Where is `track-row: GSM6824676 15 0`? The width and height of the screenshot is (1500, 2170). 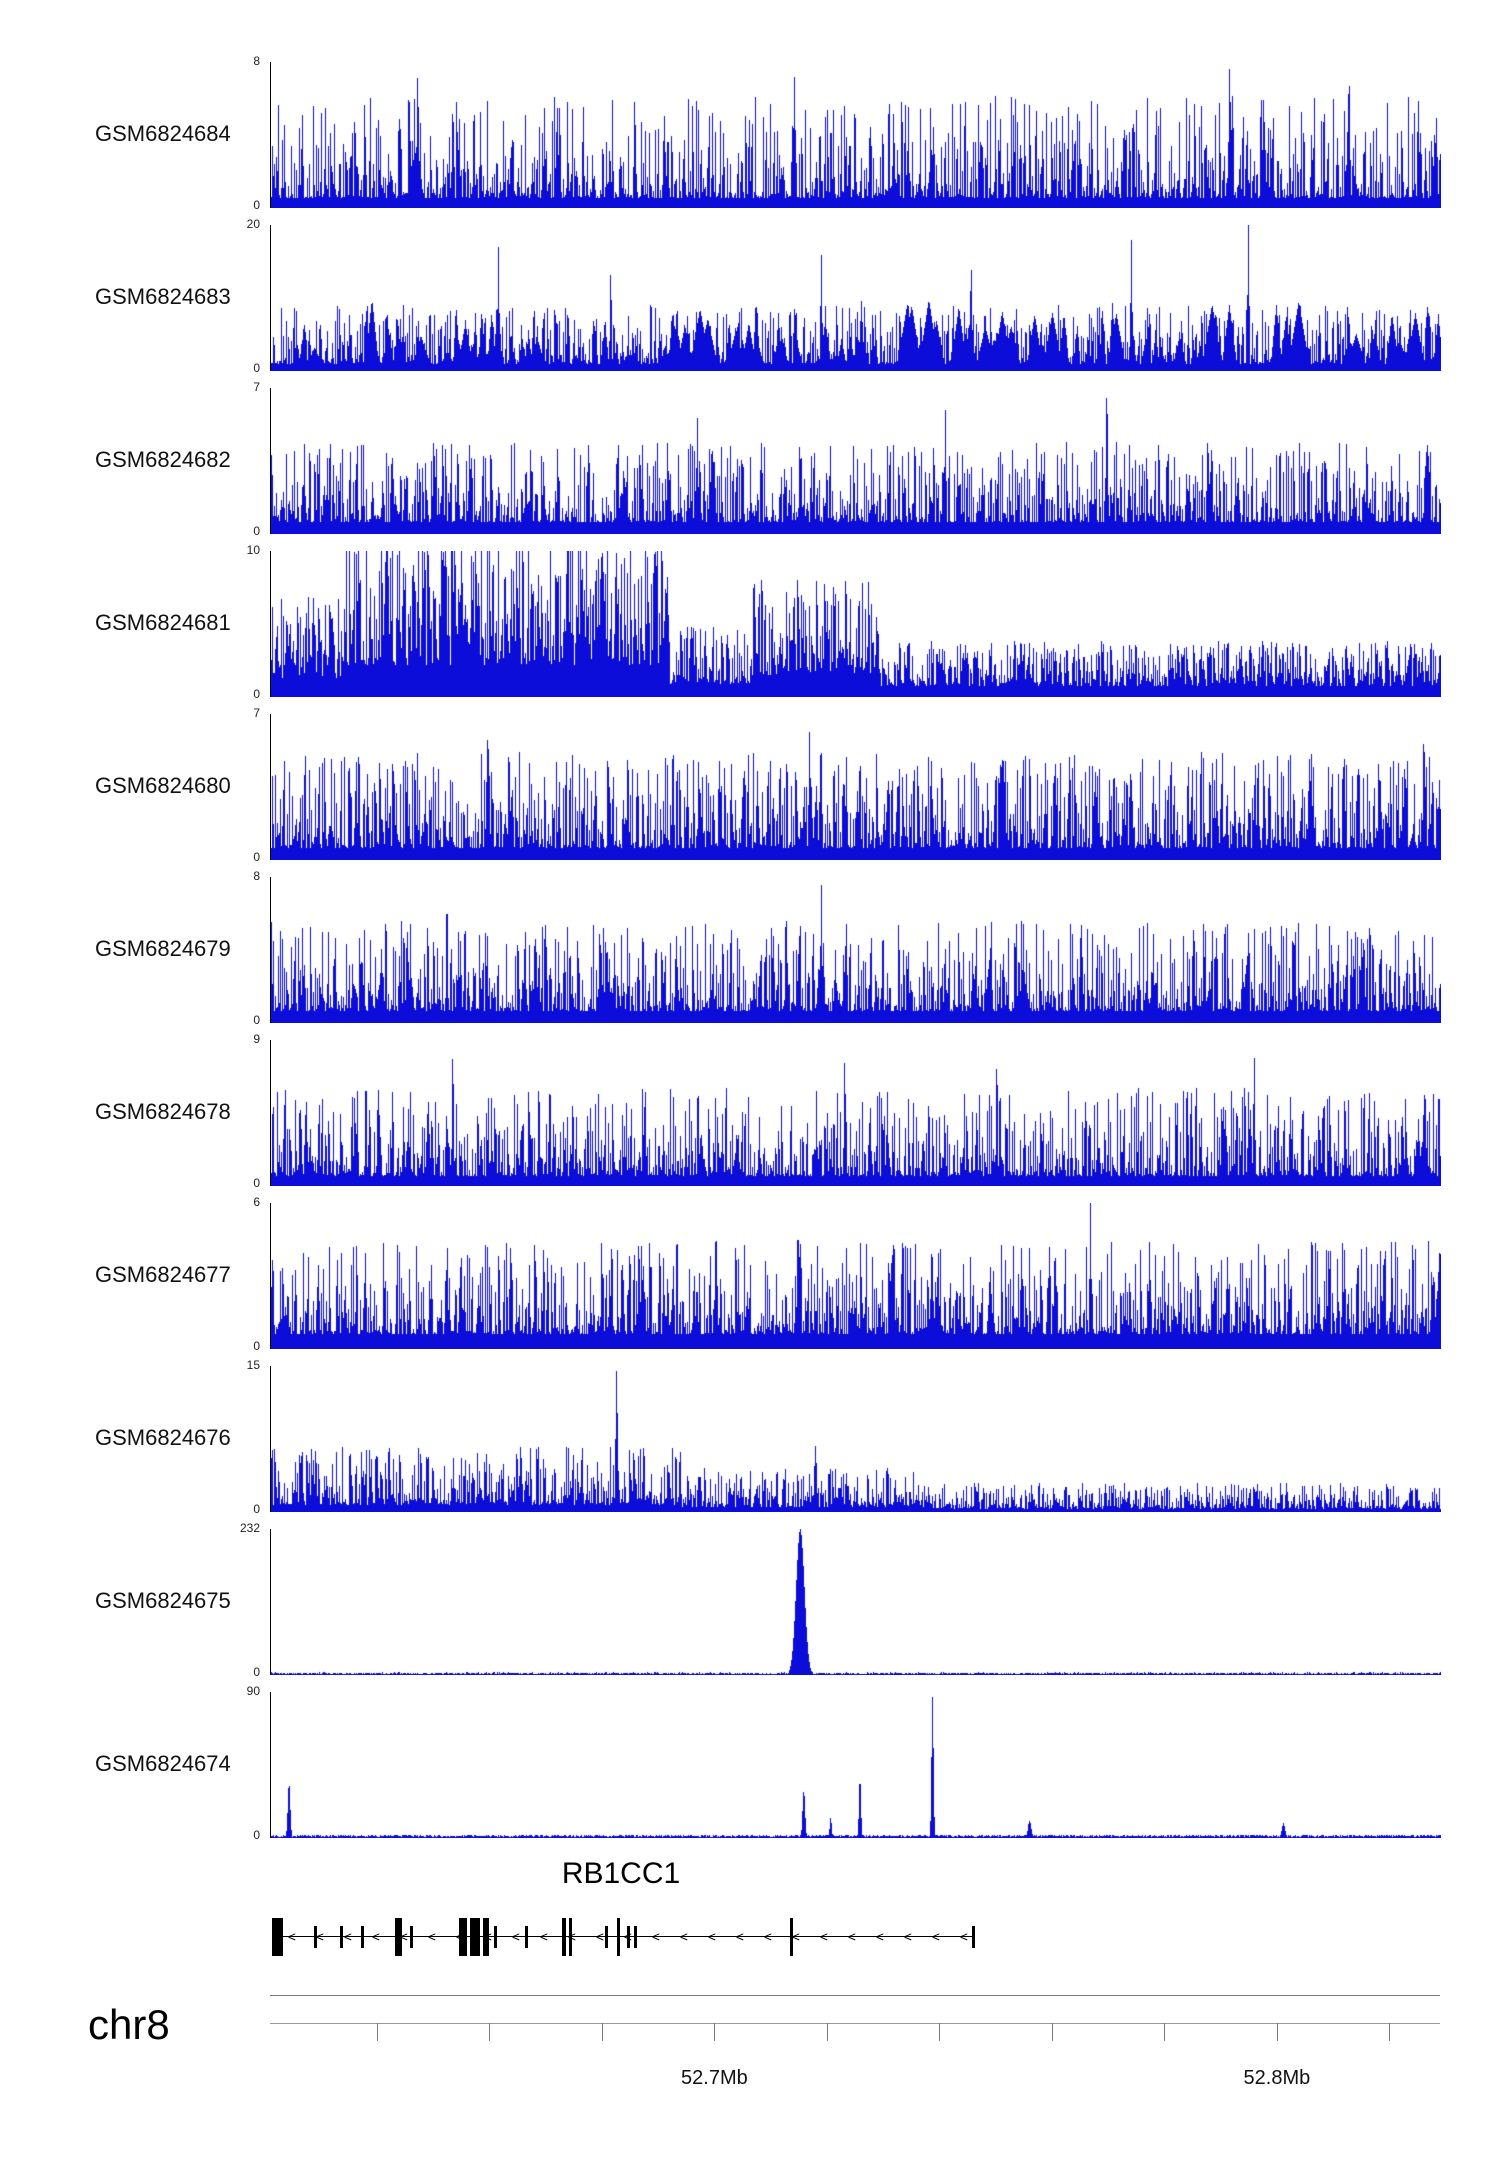
track-row: GSM6824676 15 0 is located at coordinates (750, 1437).